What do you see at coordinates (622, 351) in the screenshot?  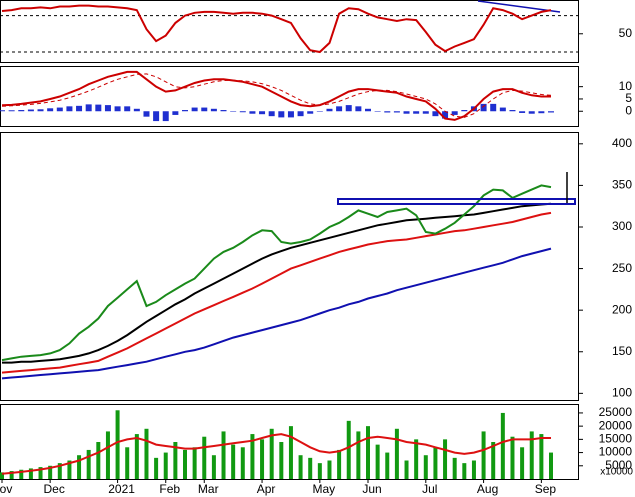 I see `y-tick-label: 150` at bounding box center [622, 351].